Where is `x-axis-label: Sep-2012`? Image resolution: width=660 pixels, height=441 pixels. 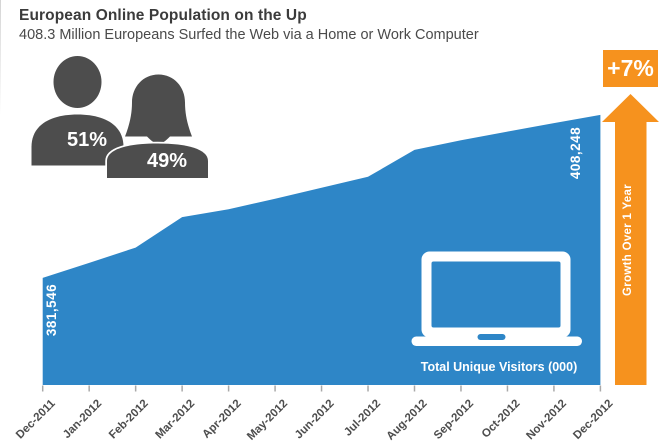
x-axis-label: Sep-2012 is located at coordinates (454, 419).